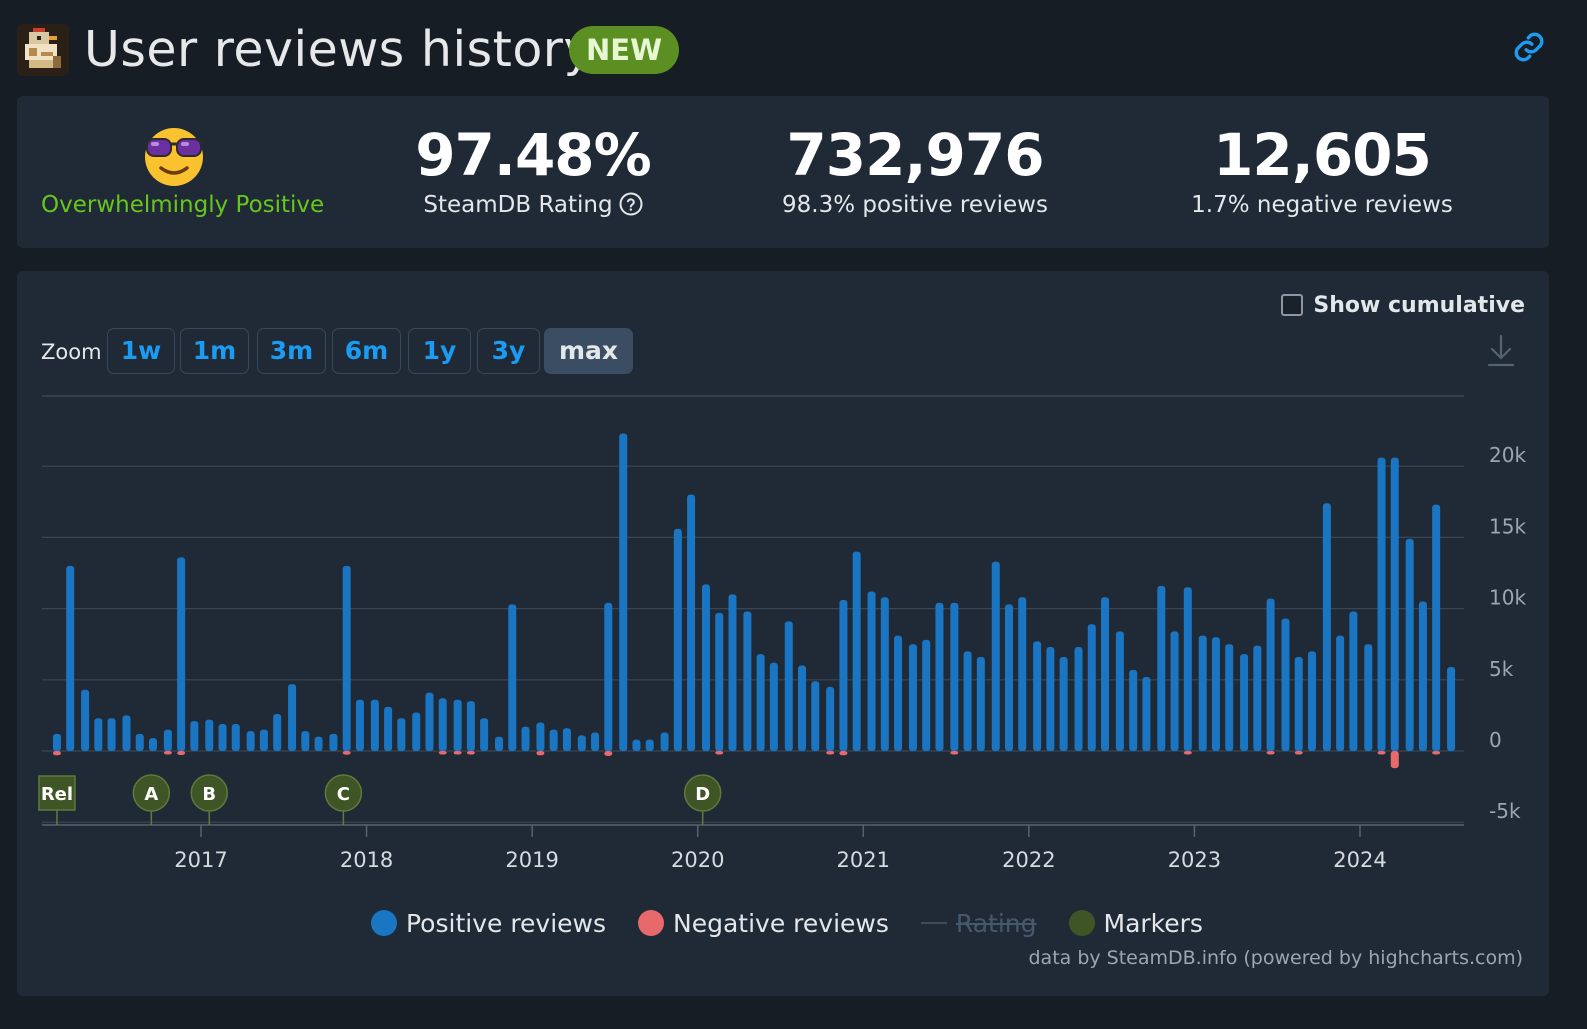 The height and width of the screenshot is (1029, 1587). Describe the element at coordinates (763, 923) in the screenshot. I see `legend-negative: Negative reviews` at that location.